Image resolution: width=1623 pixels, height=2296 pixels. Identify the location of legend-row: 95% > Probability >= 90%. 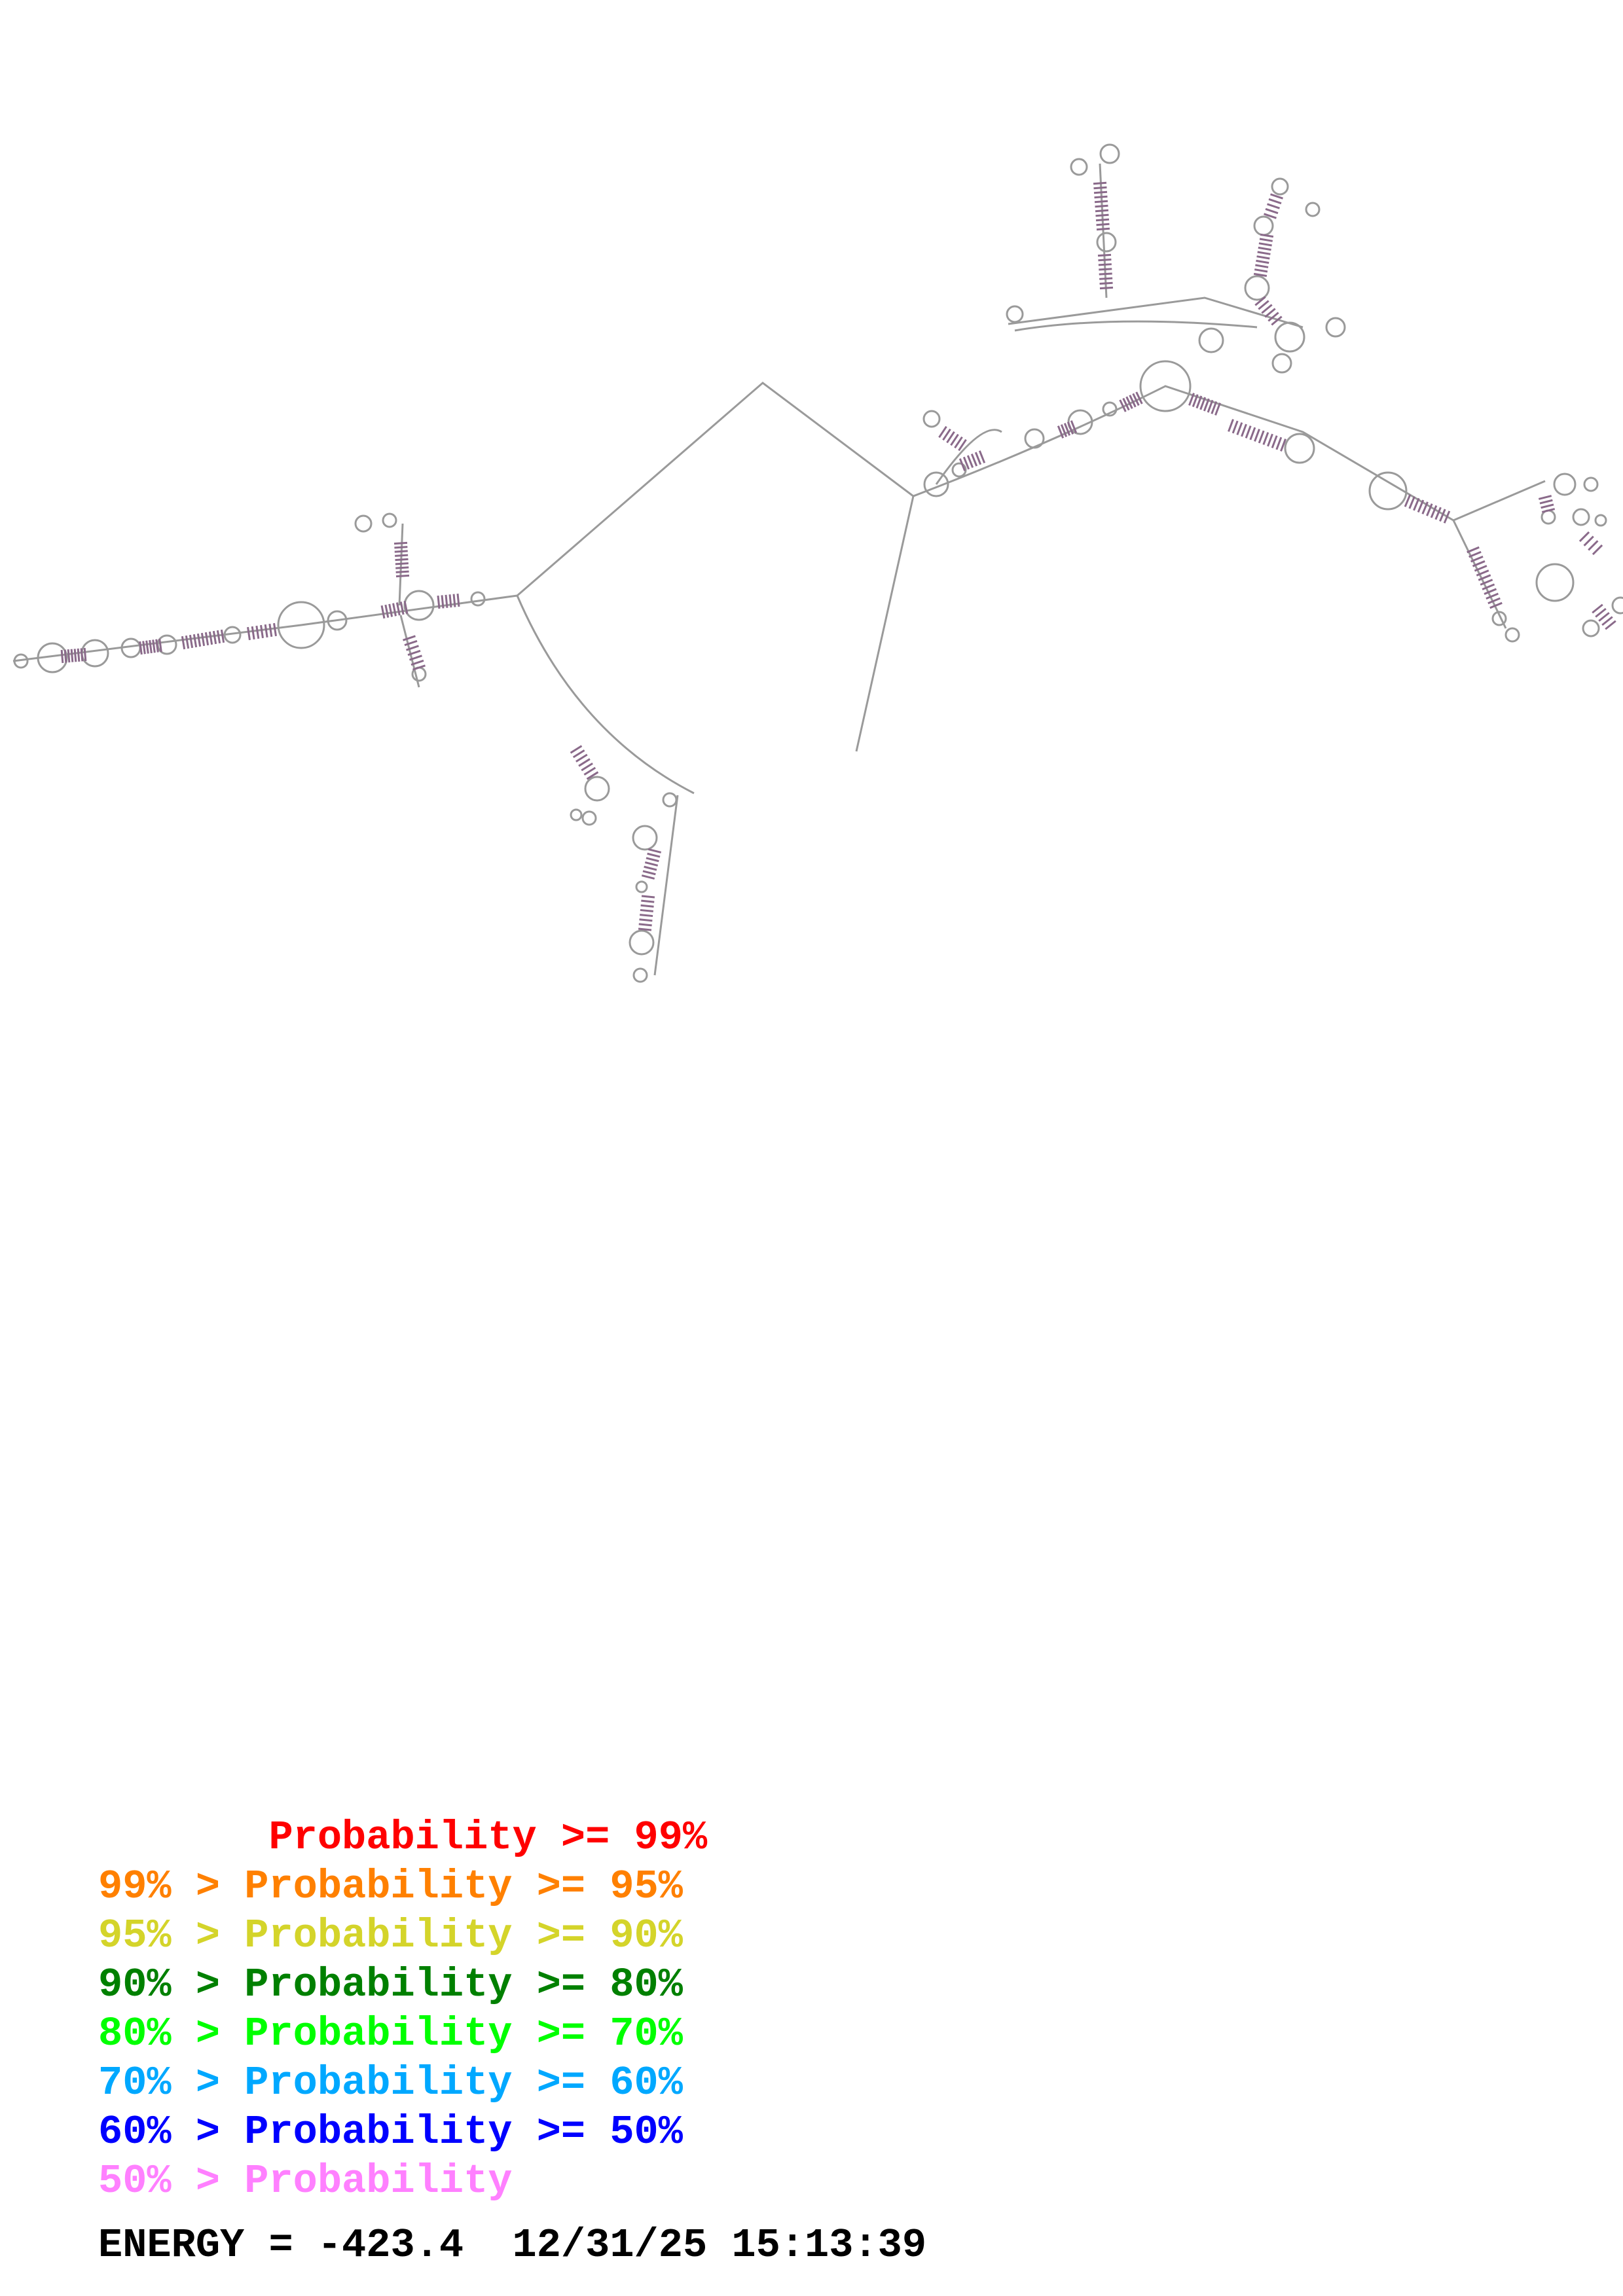
(390, 1935).